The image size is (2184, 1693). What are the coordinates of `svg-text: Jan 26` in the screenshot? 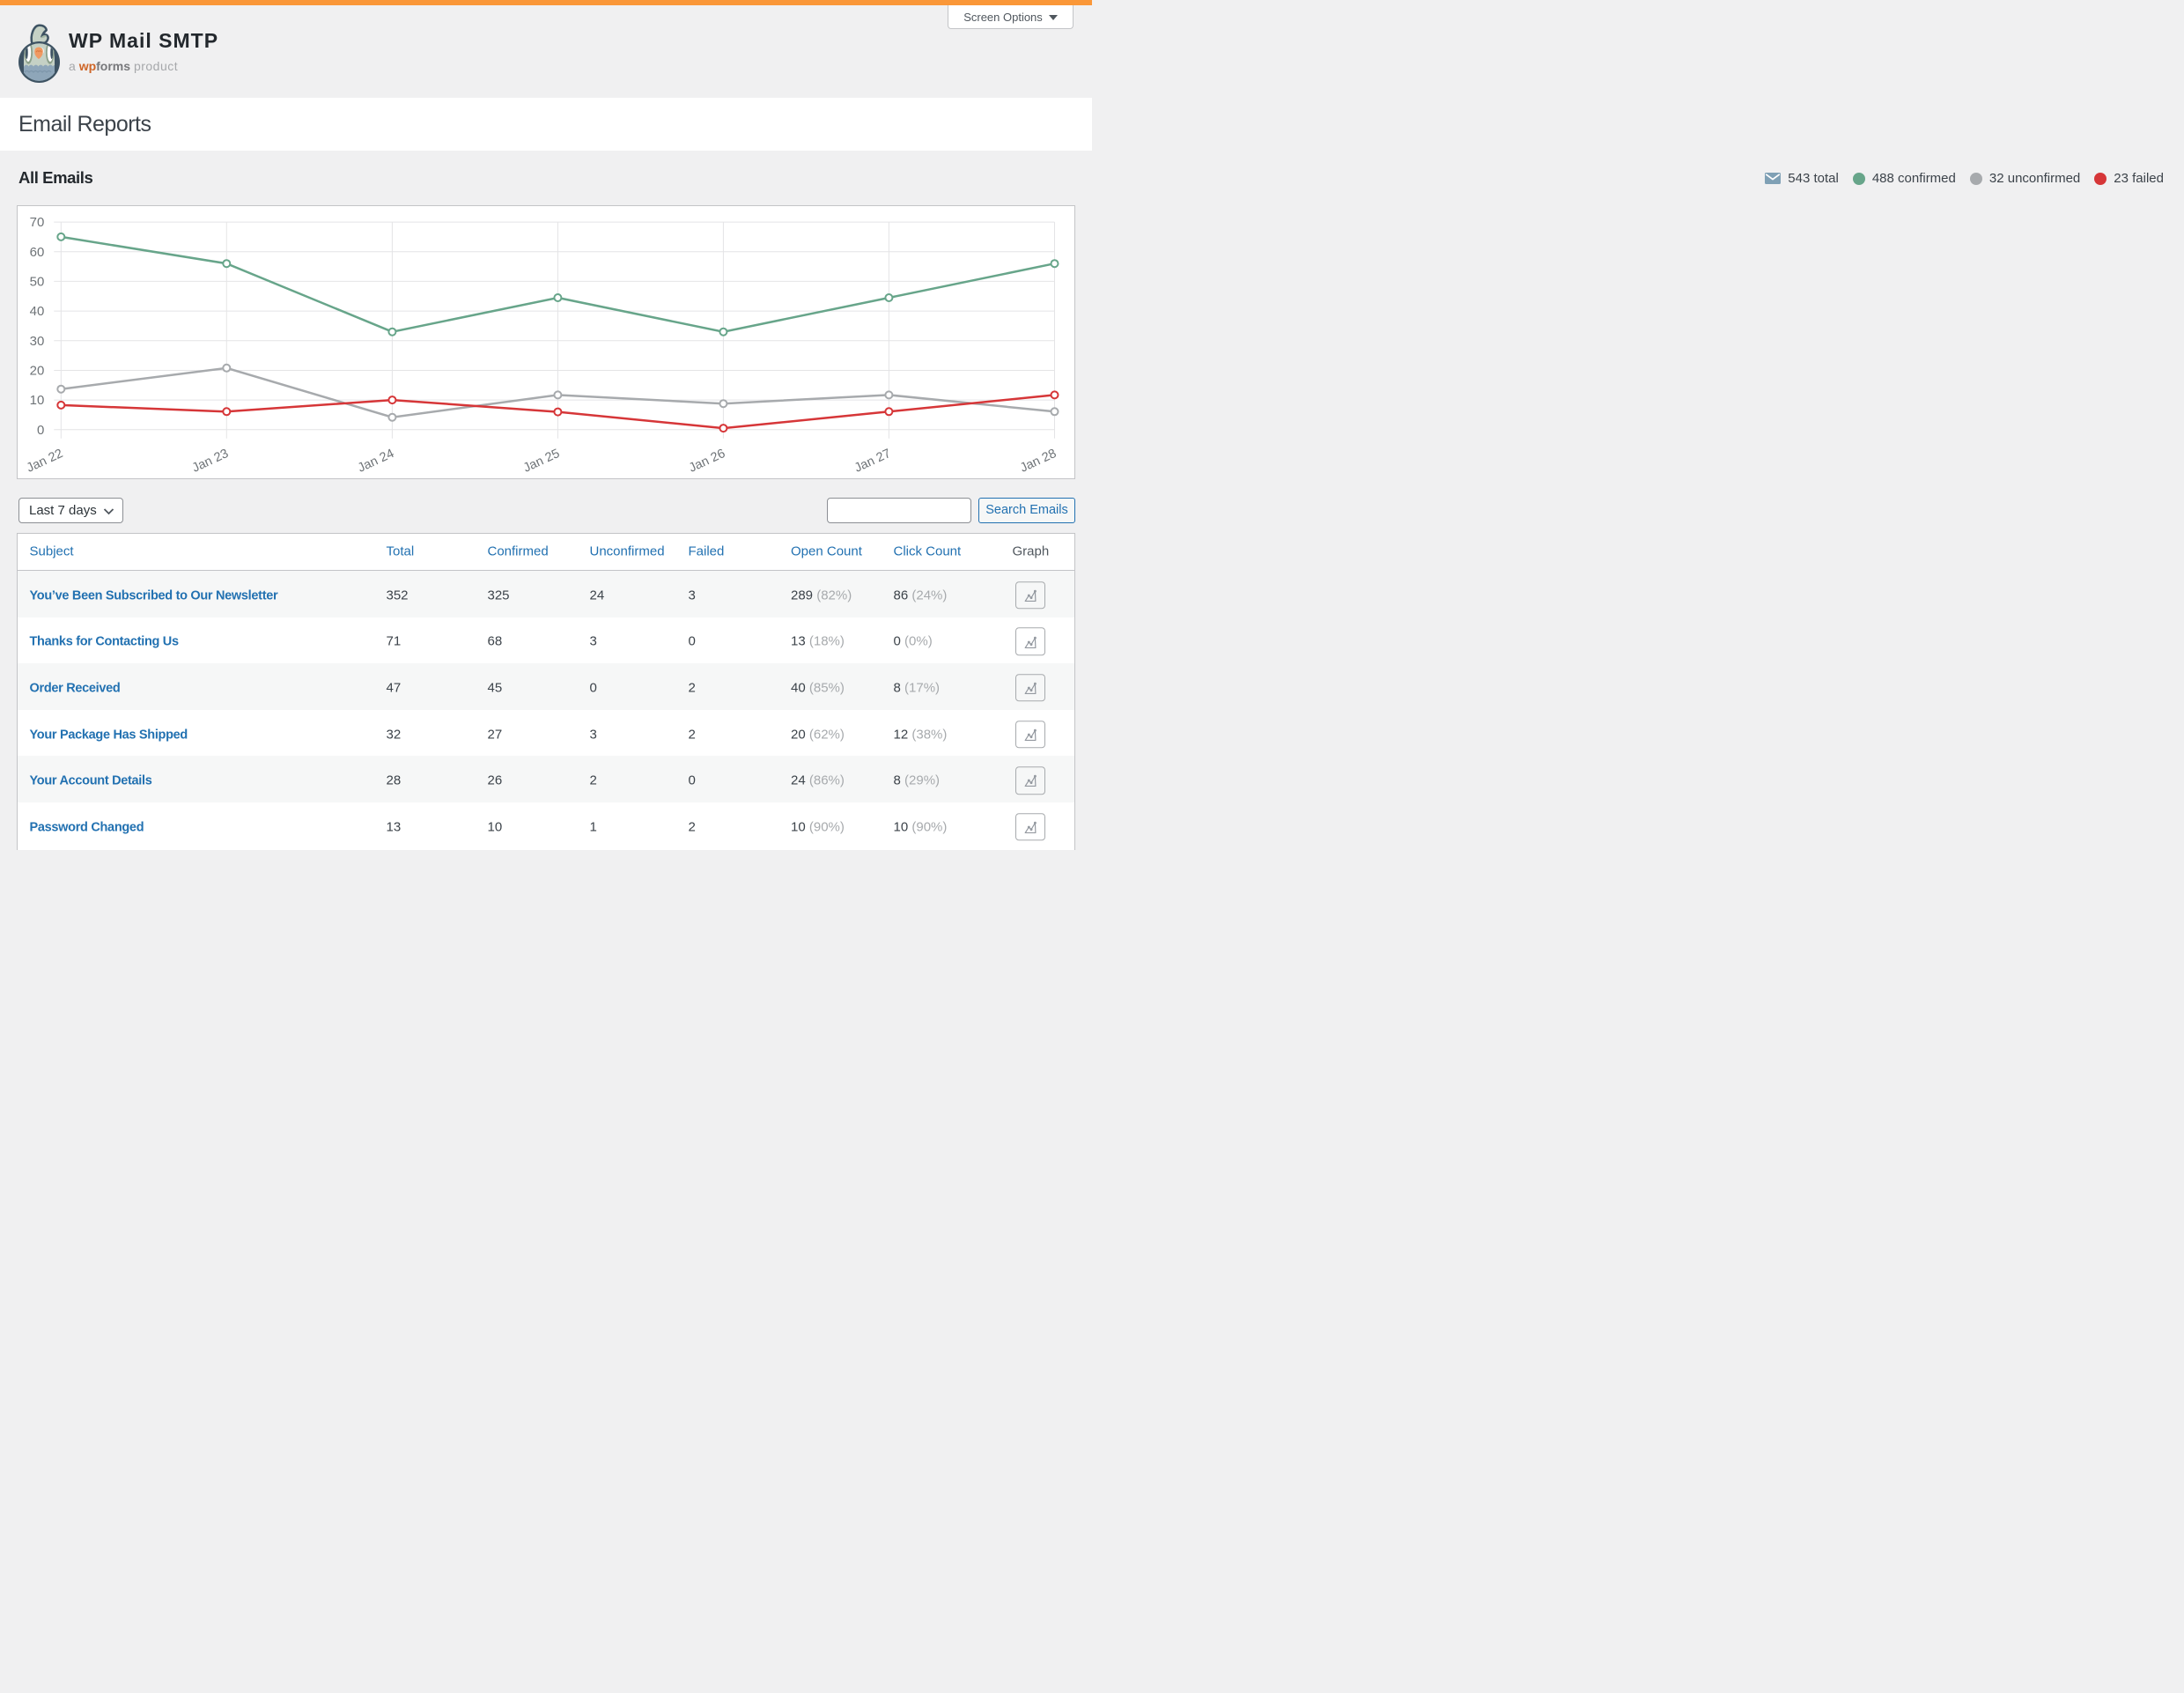 It's located at (707, 461).